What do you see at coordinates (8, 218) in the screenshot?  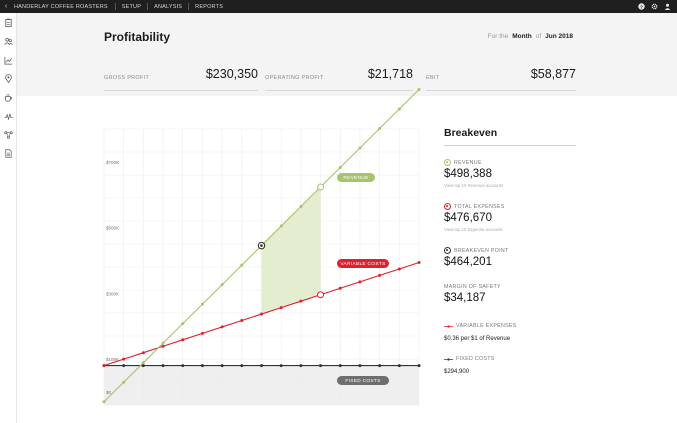 I see `sidebar` at bounding box center [8, 218].